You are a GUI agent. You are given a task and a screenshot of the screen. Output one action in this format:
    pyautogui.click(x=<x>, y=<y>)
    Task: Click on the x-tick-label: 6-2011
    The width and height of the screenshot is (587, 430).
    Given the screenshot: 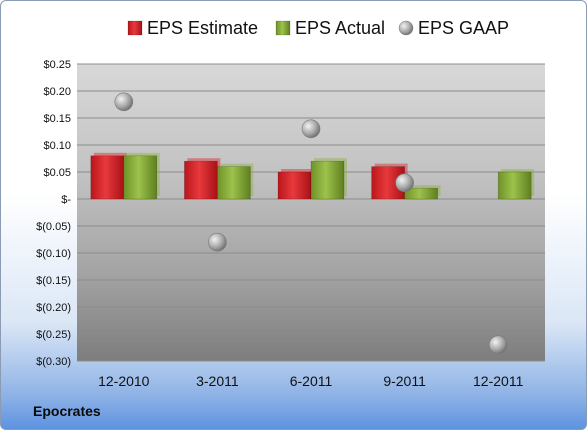 What is the action you would take?
    pyautogui.click(x=311, y=381)
    